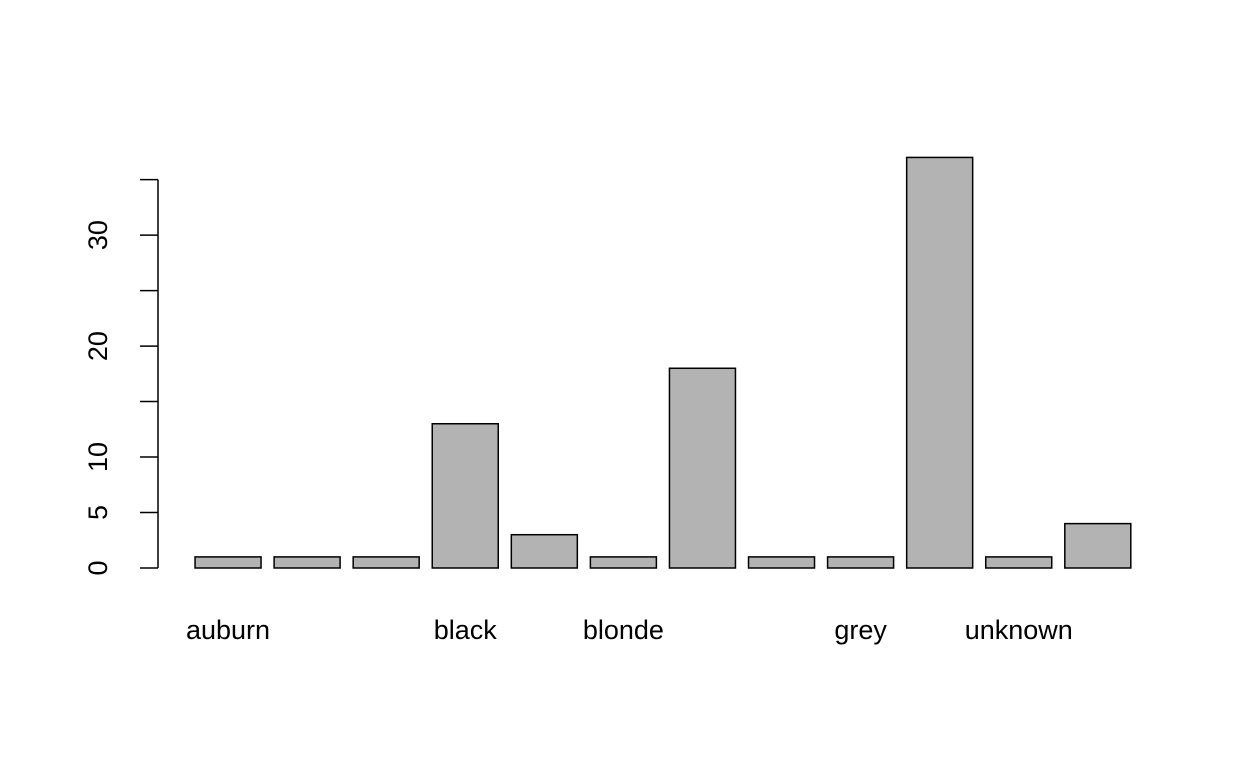 The width and height of the screenshot is (1248, 768). I want to click on y-tick-label: 5, so click(98, 512).